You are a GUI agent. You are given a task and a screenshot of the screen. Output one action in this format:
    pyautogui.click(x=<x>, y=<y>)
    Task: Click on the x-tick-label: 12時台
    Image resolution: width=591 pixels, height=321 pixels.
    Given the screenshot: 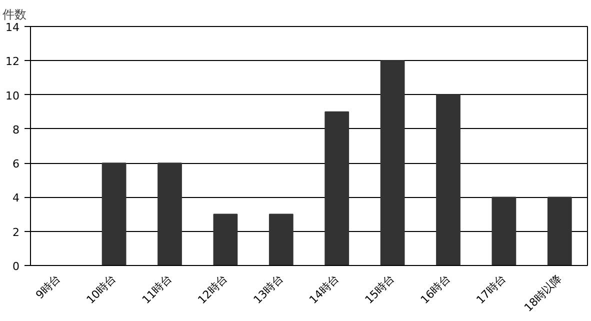 What is the action you would take?
    pyautogui.click(x=212, y=289)
    